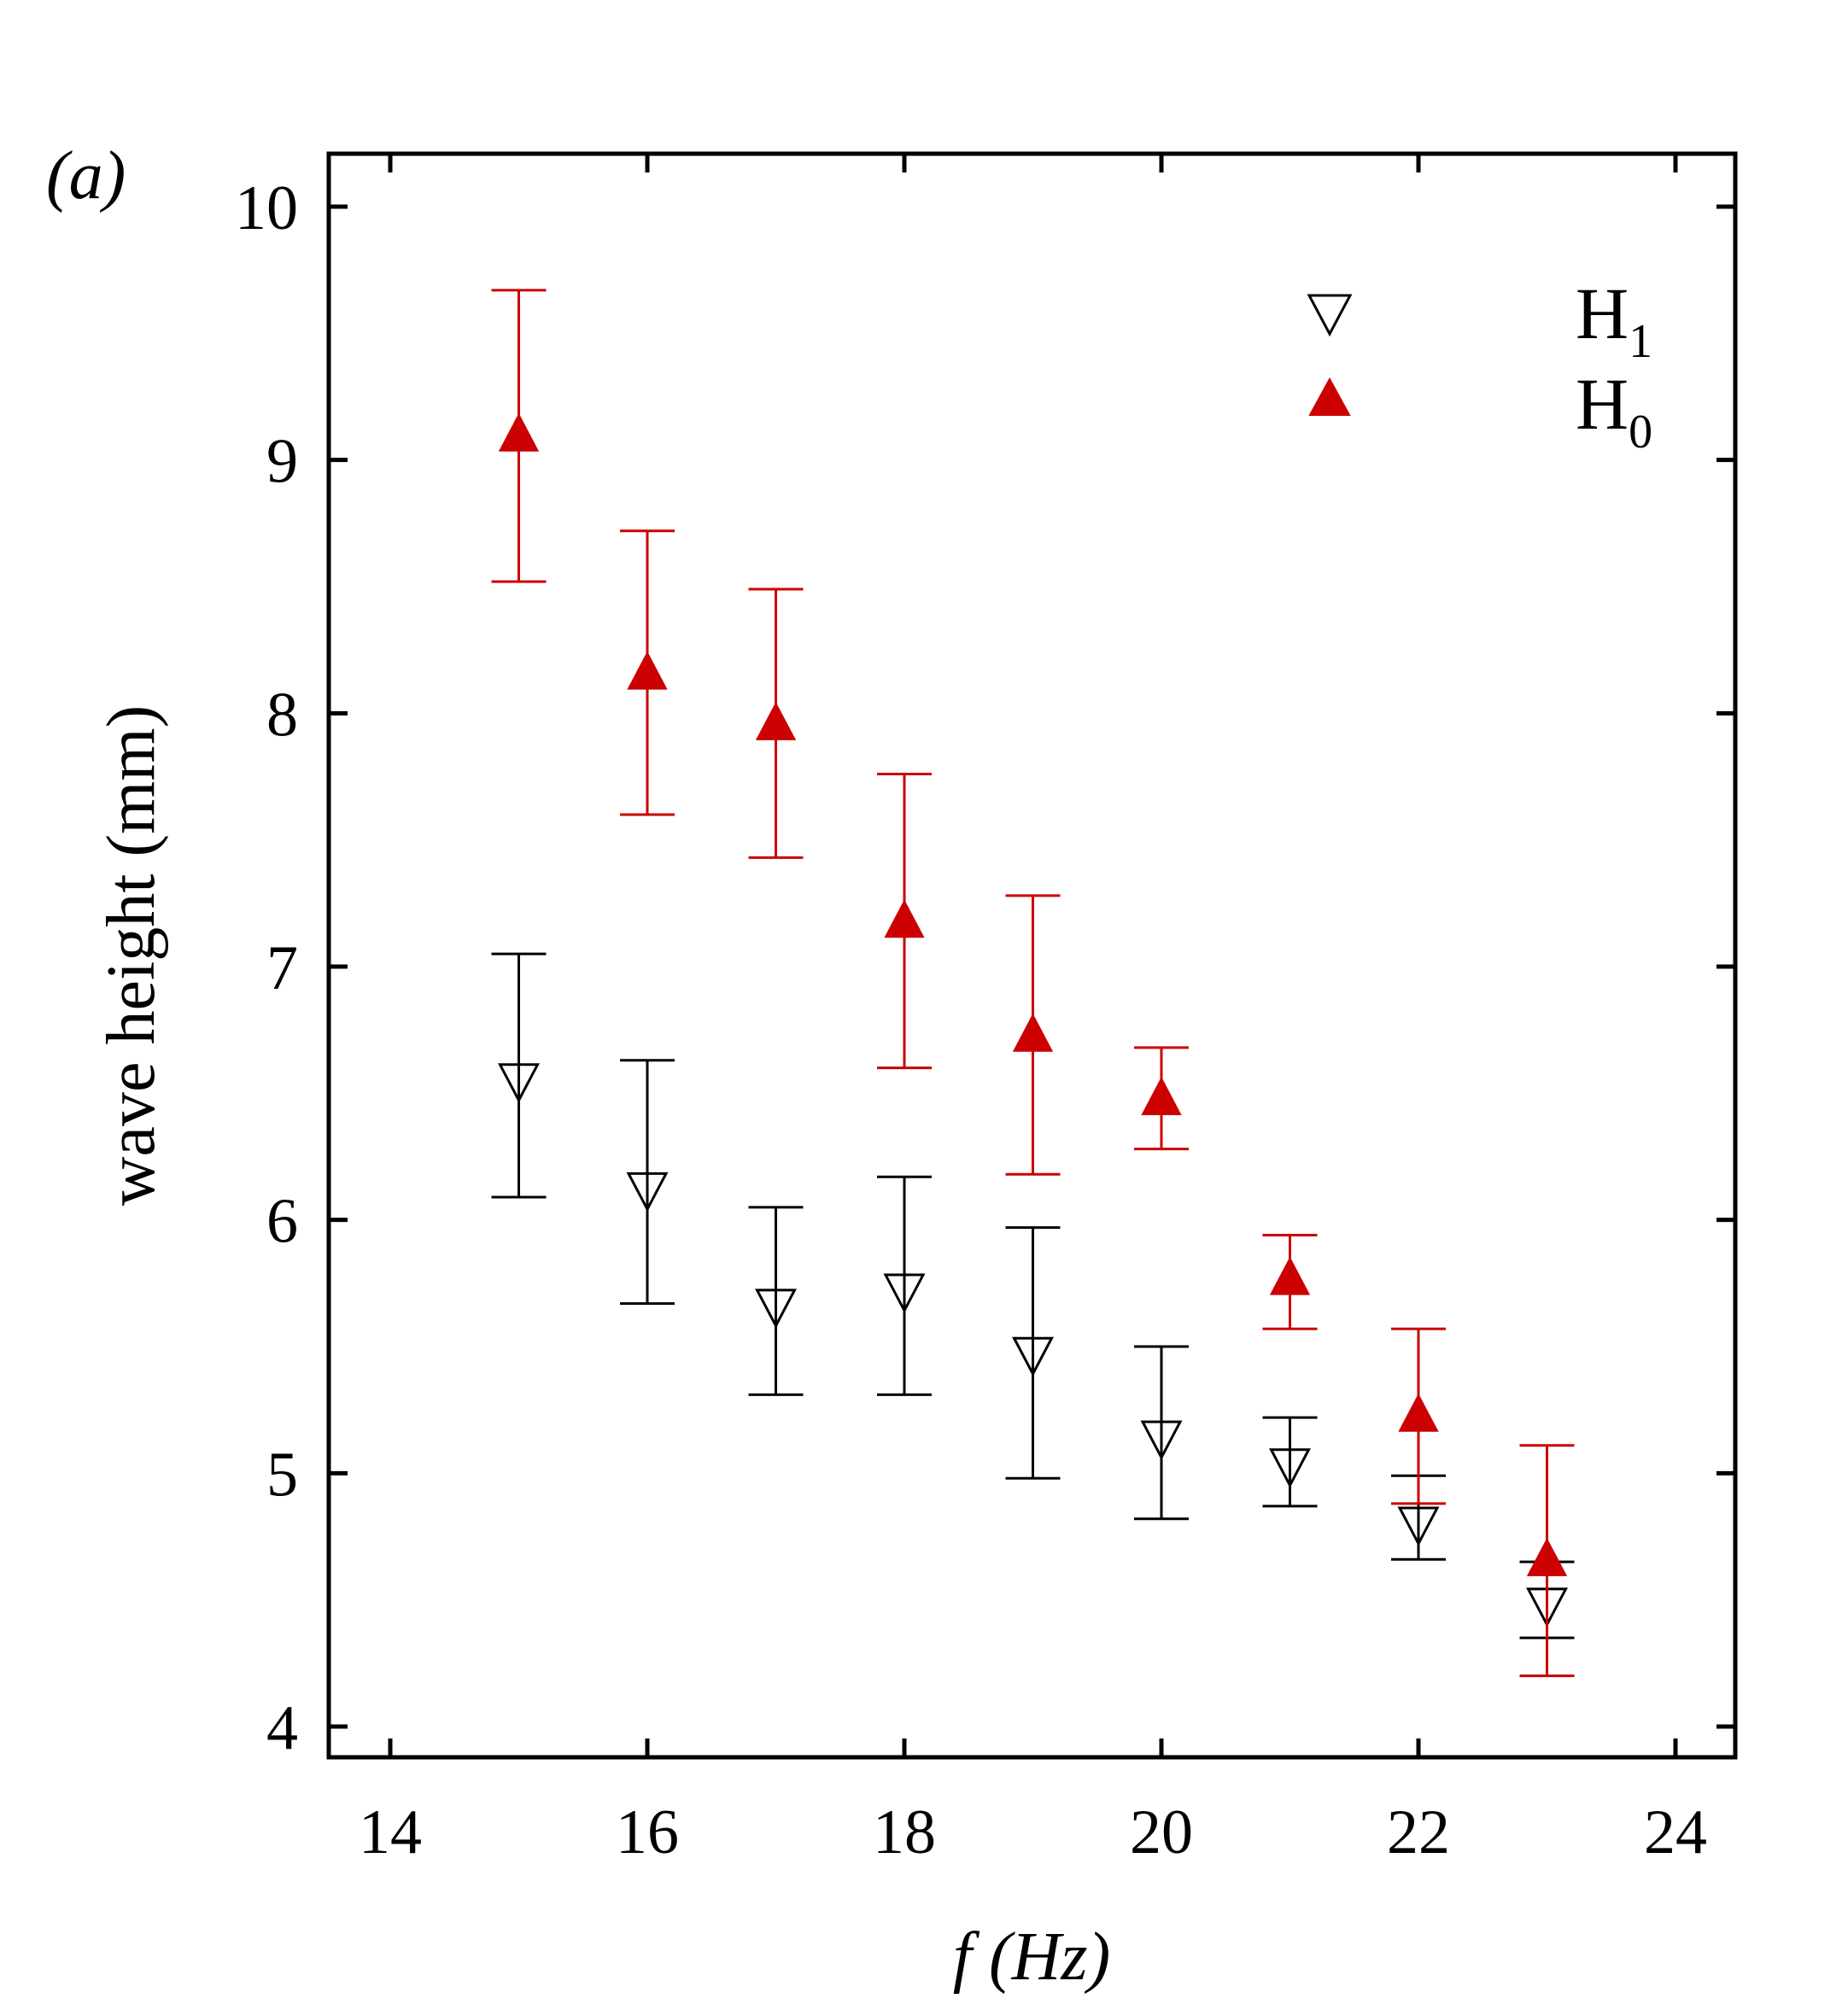 The height and width of the screenshot is (2016, 1848). Describe the element at coordinates (1602, 404) in the screenshot. I see `legend-label-h0-main: H` at that location.